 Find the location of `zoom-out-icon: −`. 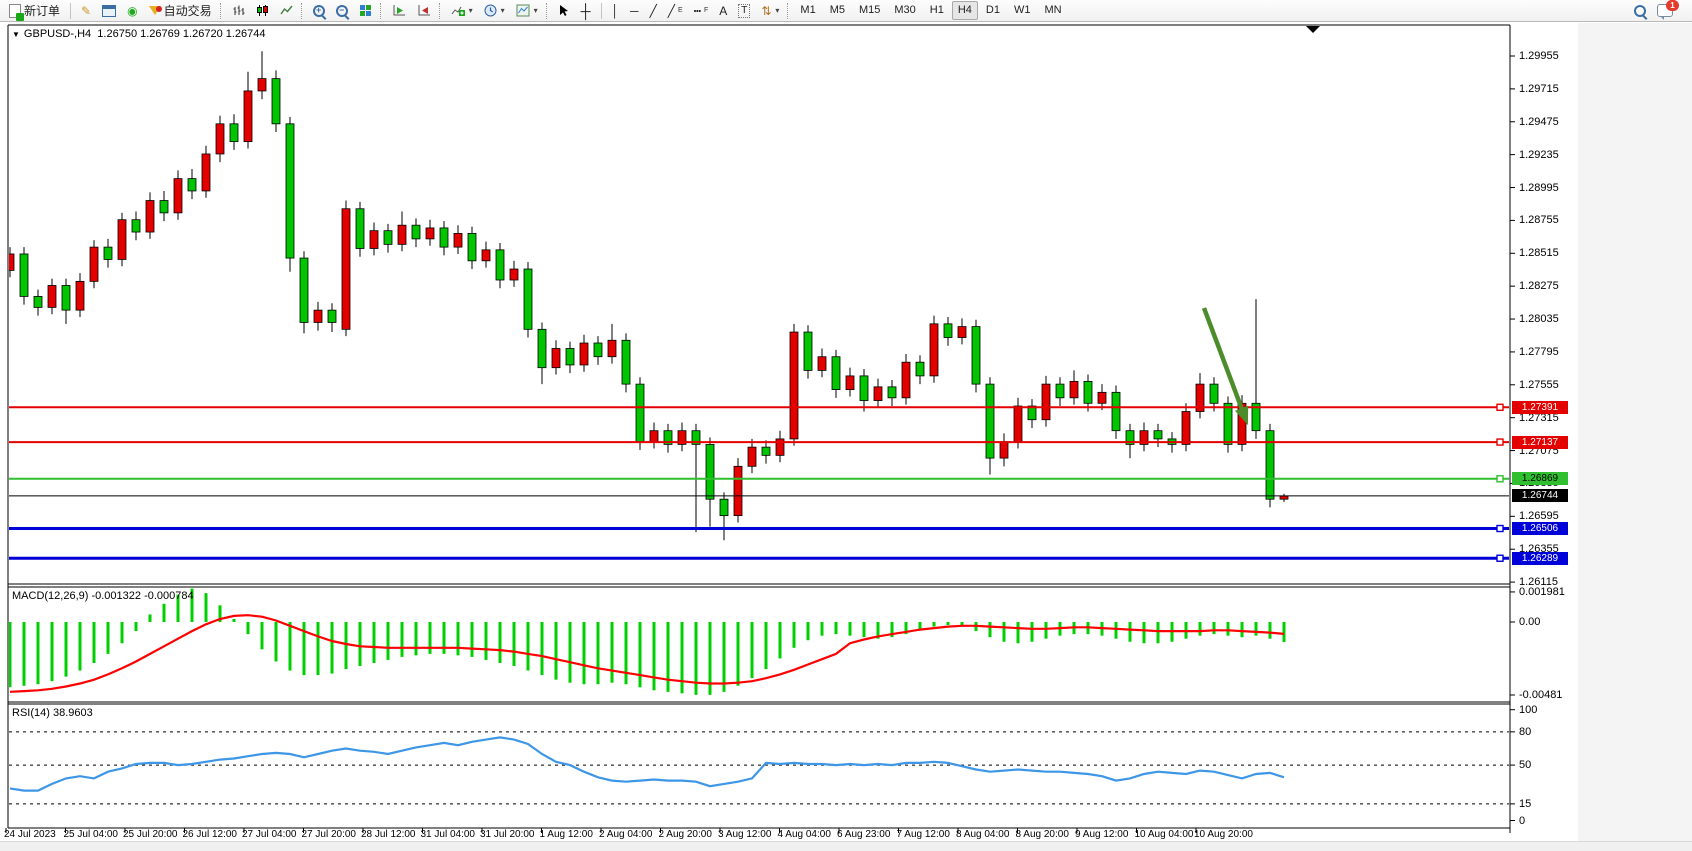

zoom-out-icon: − is located at coordinates (341, 10).